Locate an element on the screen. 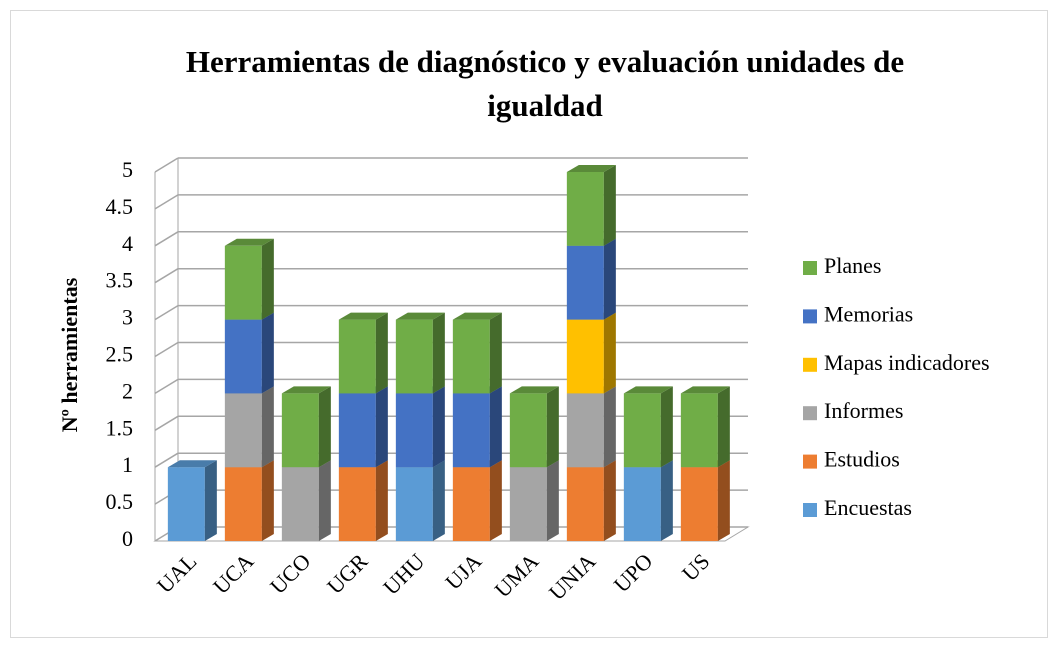  x-tick-label: UGR is located at coordinates (347, 573).